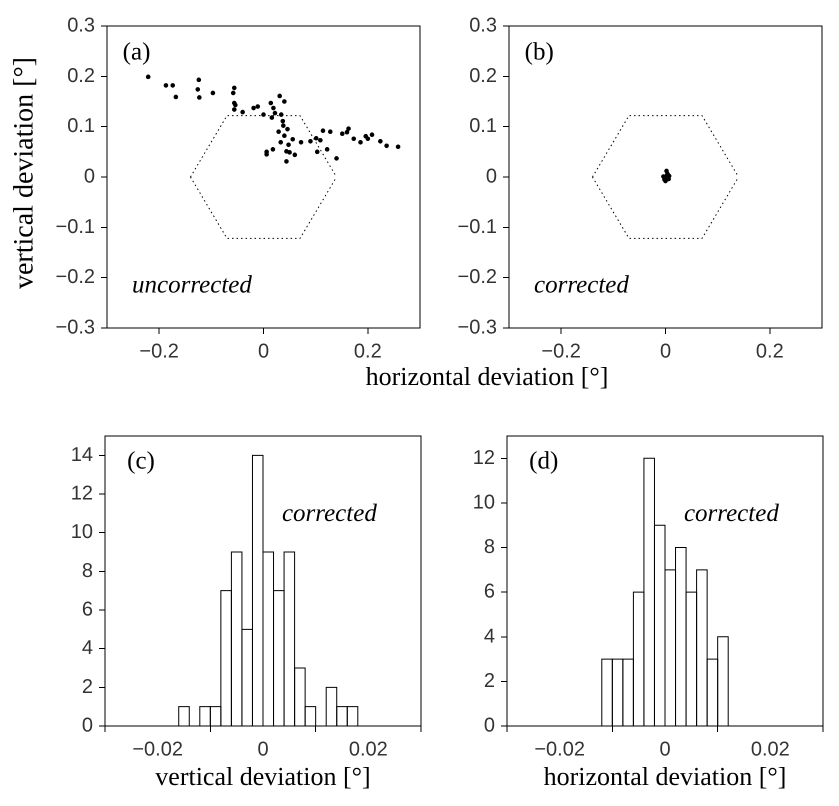 This screenshot has width=839, height=806. What do you see at coordinates (192, 284) in the screenshot?
I see `annotation: uncorrected` at bounding box center [192, 284].